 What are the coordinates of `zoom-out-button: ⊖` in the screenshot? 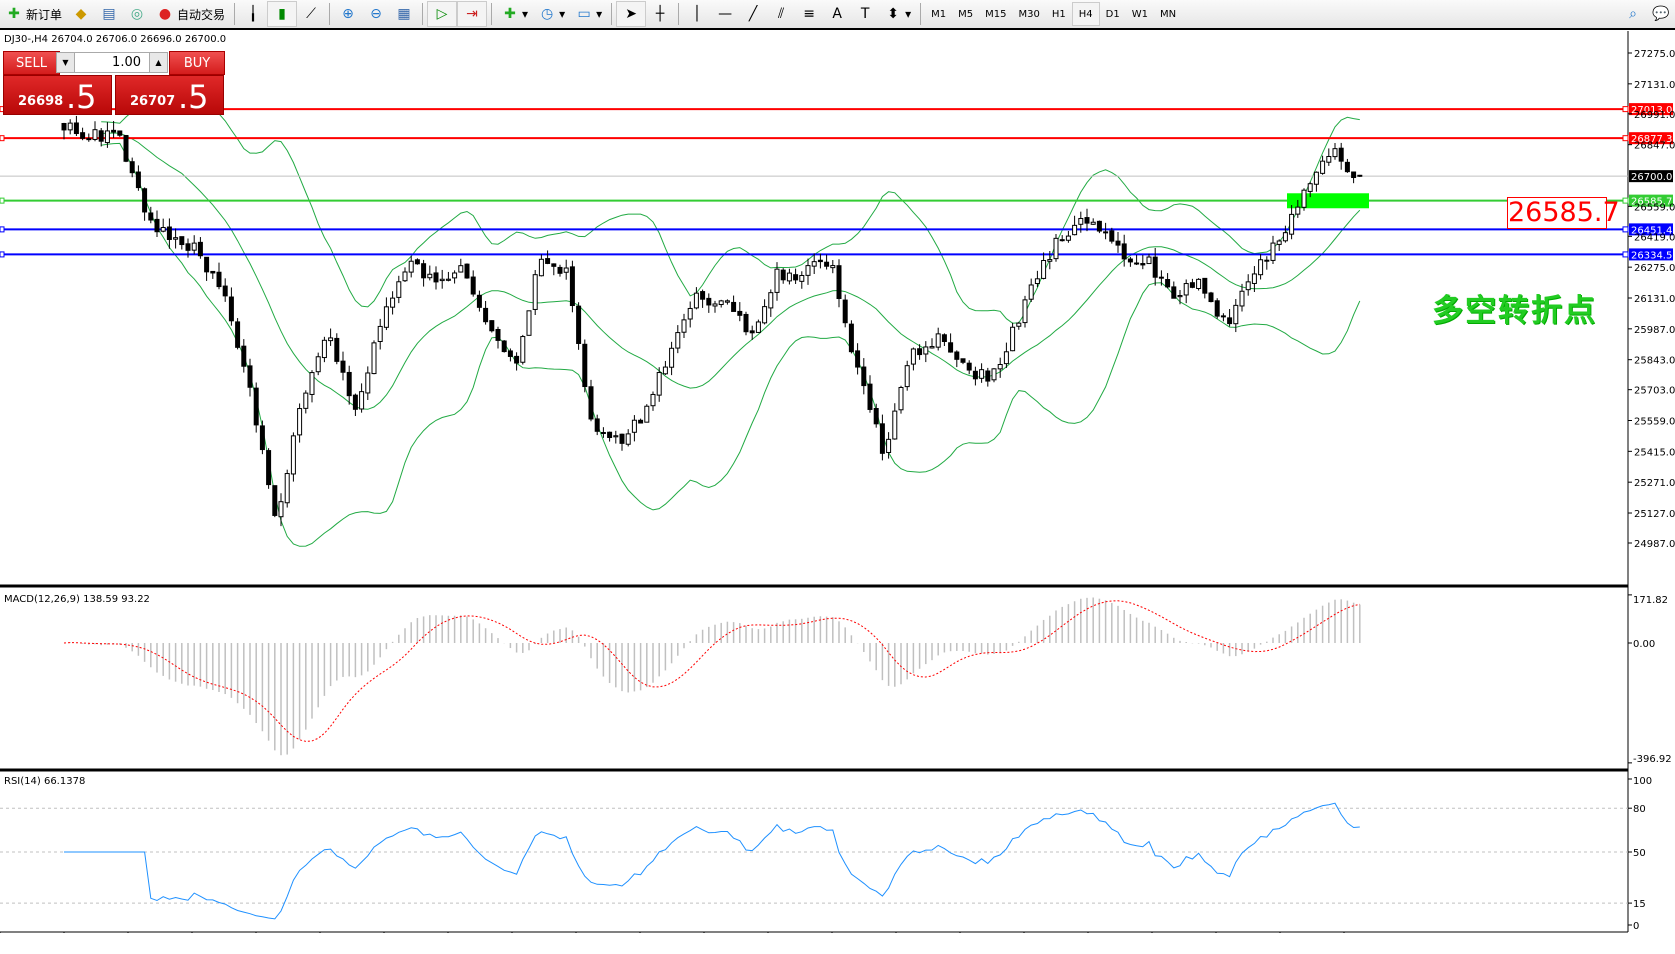 It's located at (376, 14).